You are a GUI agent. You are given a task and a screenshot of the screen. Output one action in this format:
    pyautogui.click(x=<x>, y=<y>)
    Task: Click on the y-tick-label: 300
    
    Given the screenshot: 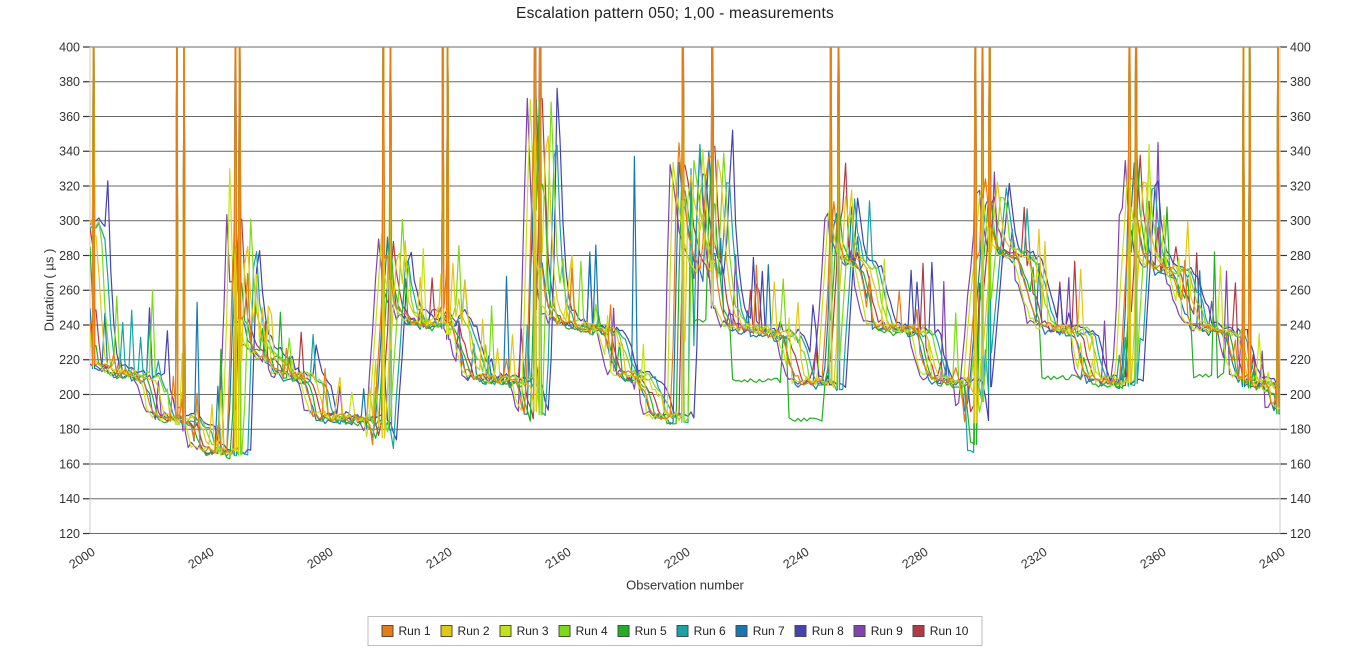 What is the action you would take?
    pyautogui.click(x=69, y=221)
    